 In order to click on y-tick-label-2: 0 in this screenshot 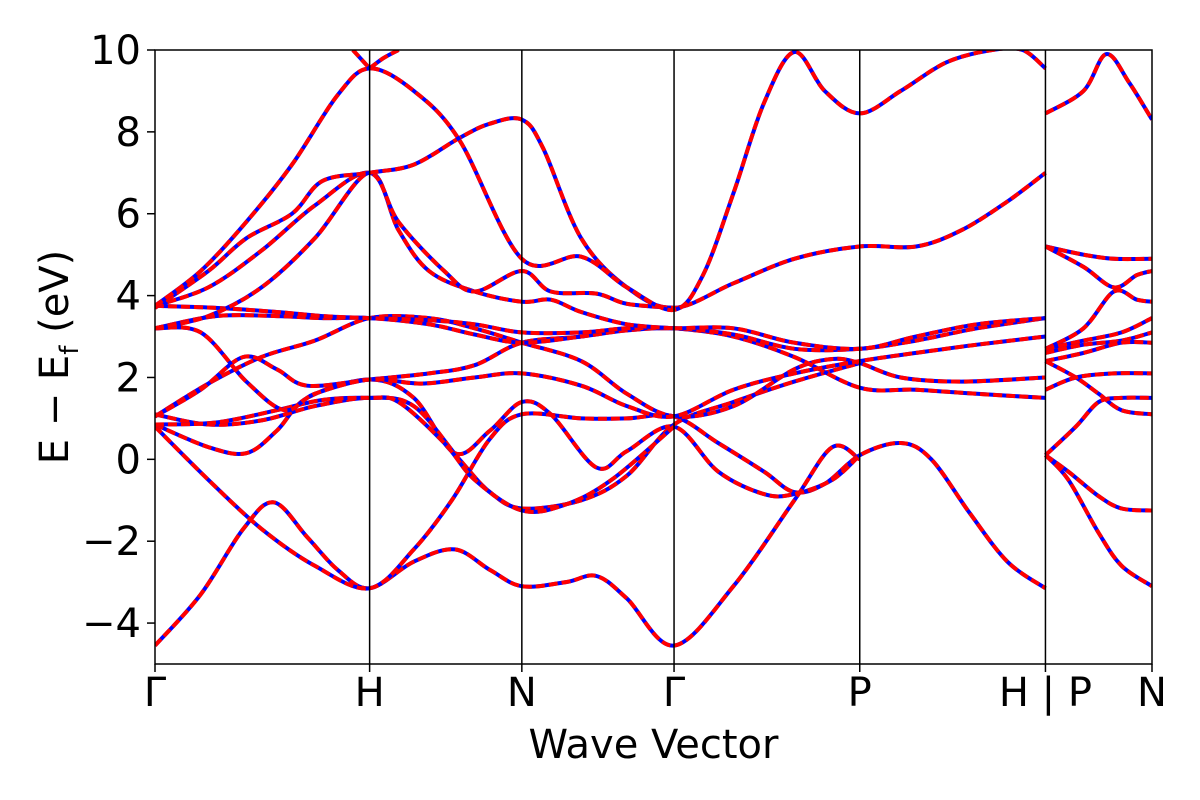, I will do `click(128, 460)`.